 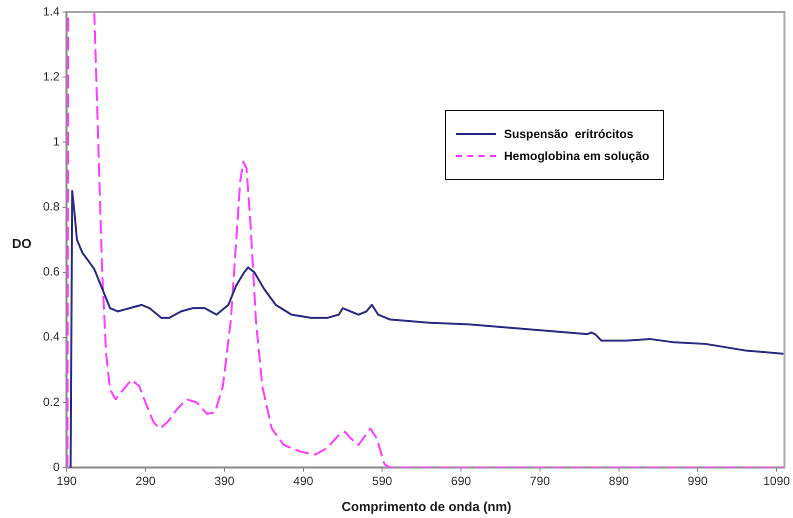 What do you see at coordinates (51, 337) in the screenshot?
I see `y-tick-label: 0.4` at bounding box center [51, 337].